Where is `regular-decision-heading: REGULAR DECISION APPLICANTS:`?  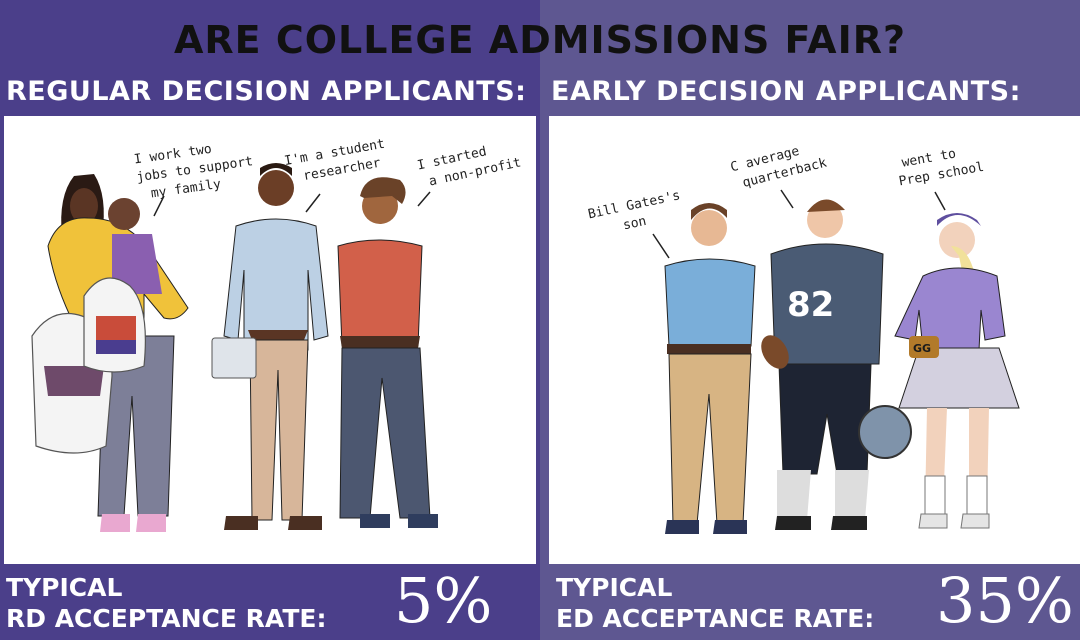
regular-decision-heading: REGULAR DECISION APPLICANTS: is located at coordinates (266, 91).